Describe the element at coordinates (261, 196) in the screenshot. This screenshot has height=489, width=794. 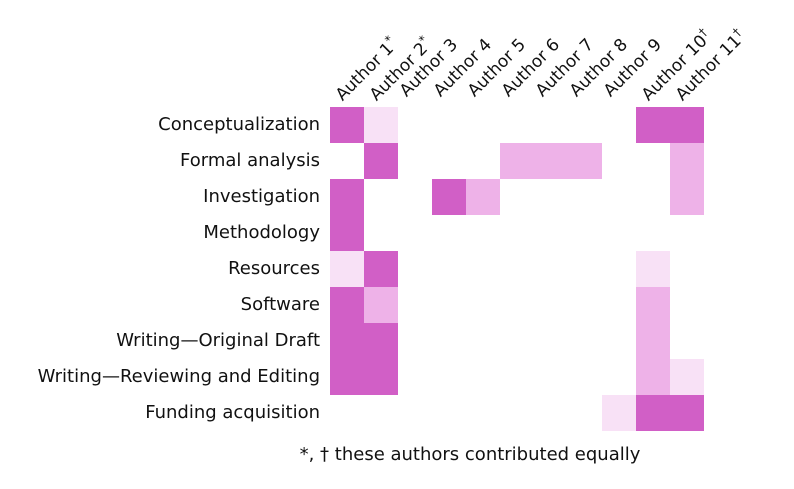
I see `row-label: Investigation` at that location.